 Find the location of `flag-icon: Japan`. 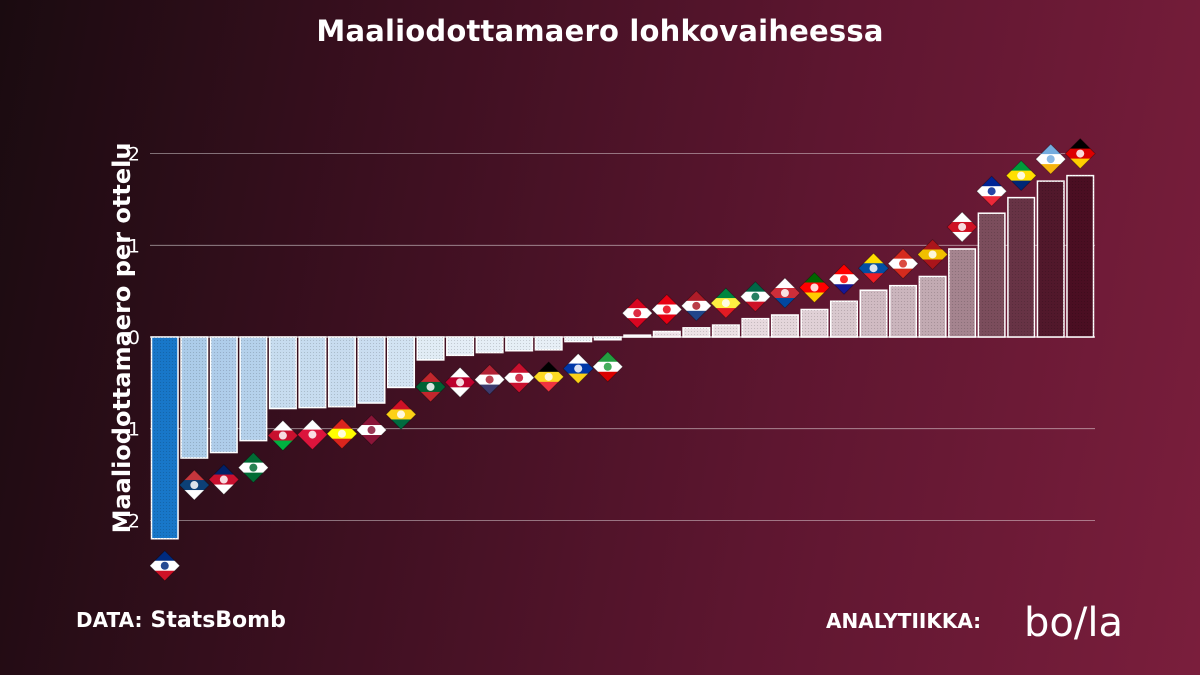

flag-icon: Japan is located at coordinates (460, 382).